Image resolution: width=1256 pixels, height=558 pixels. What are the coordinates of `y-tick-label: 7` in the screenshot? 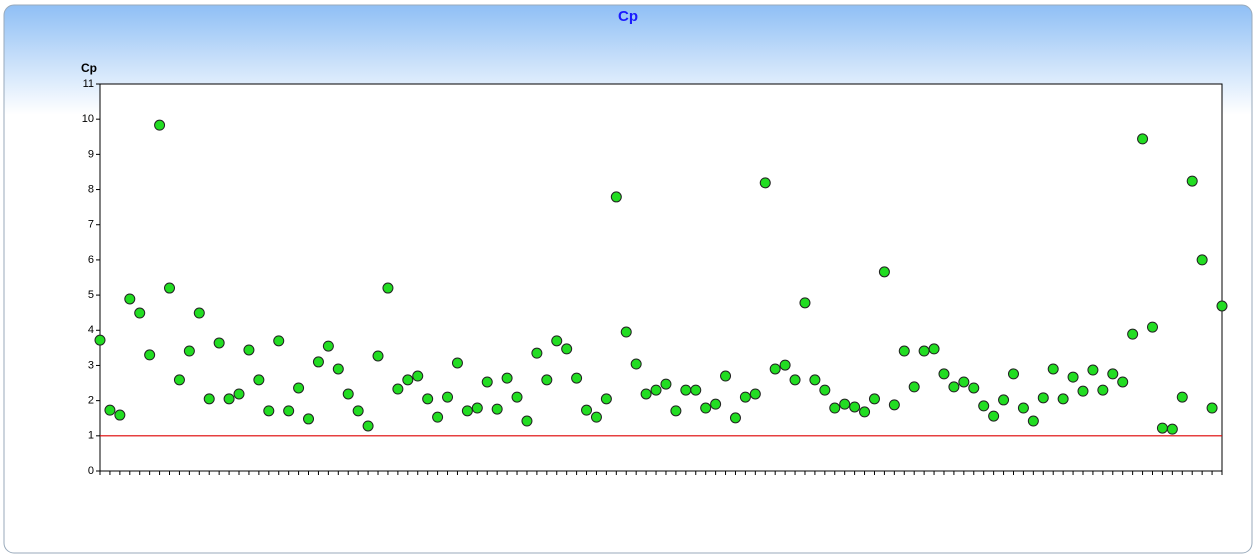 It's located at (91, 225).